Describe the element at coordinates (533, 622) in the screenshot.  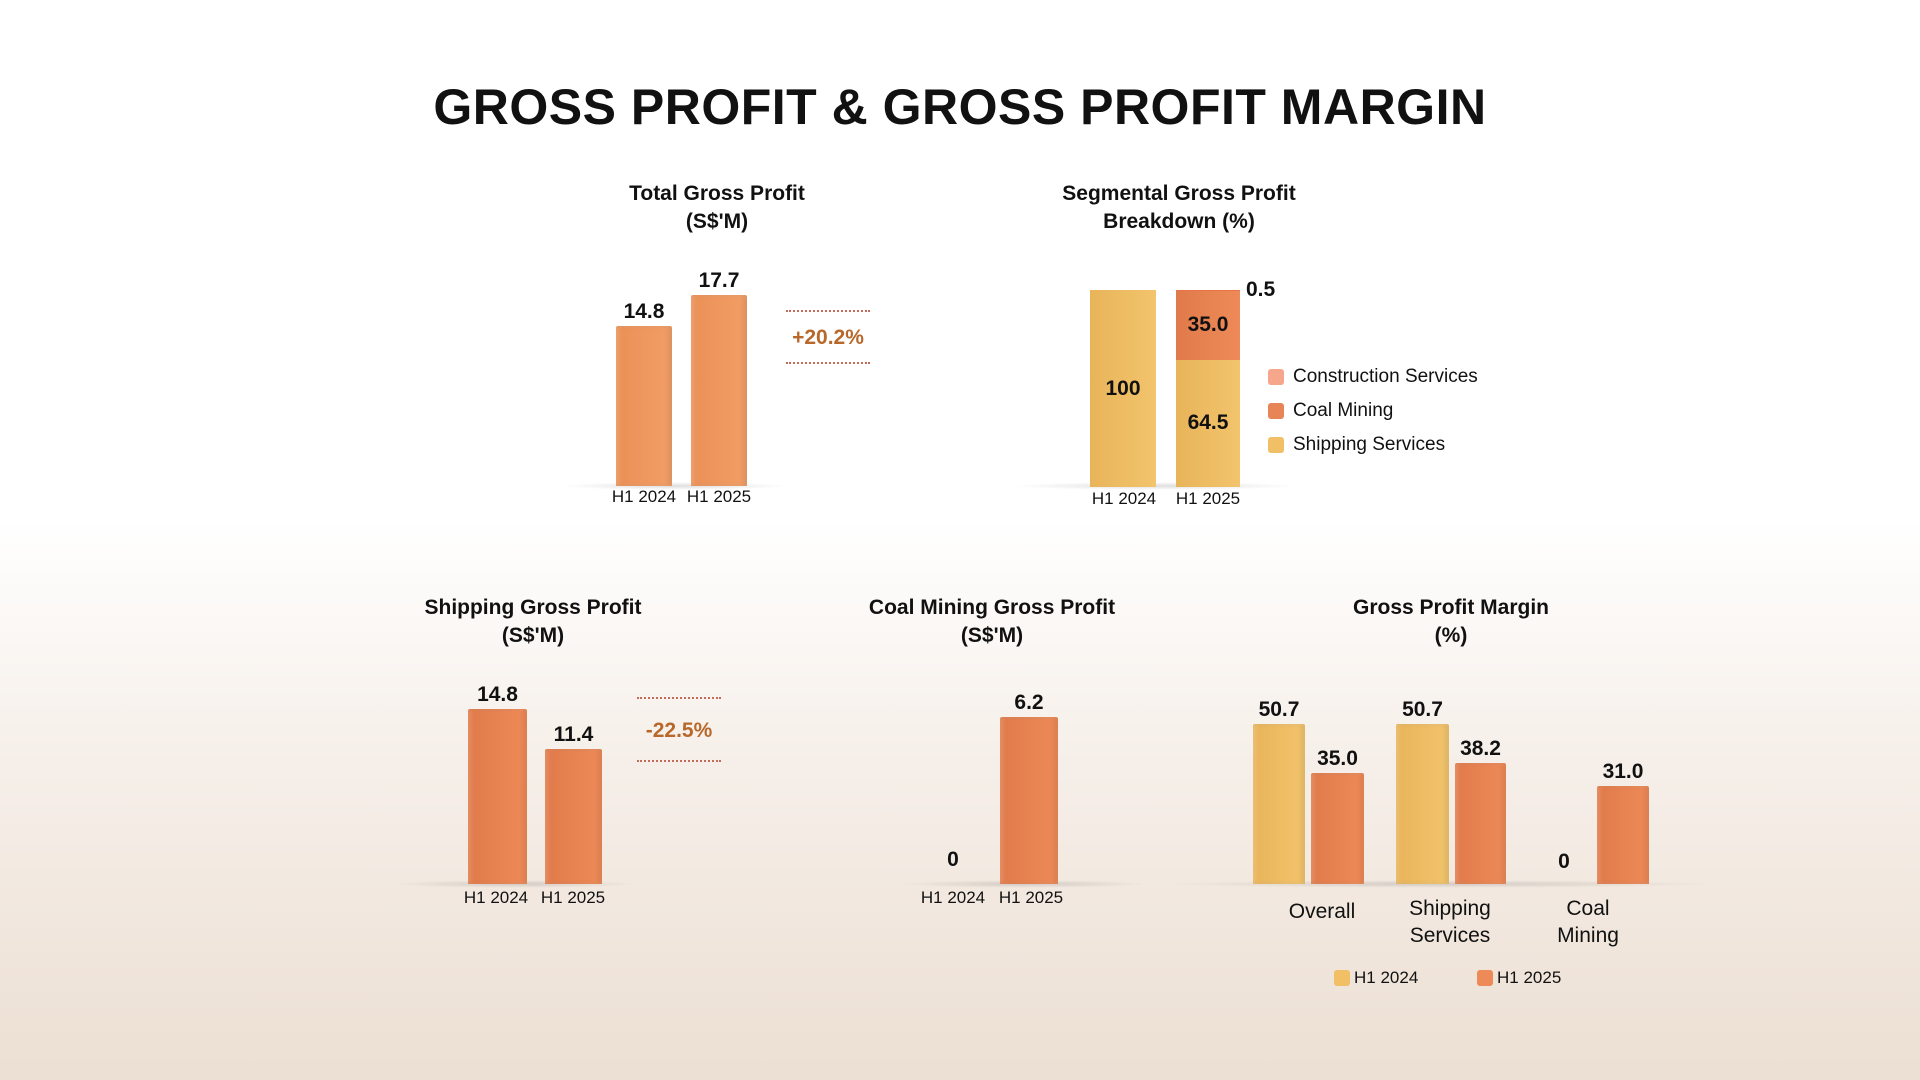
I see `chart-title: Shipping Gross Profit (S$'M)` at that location.